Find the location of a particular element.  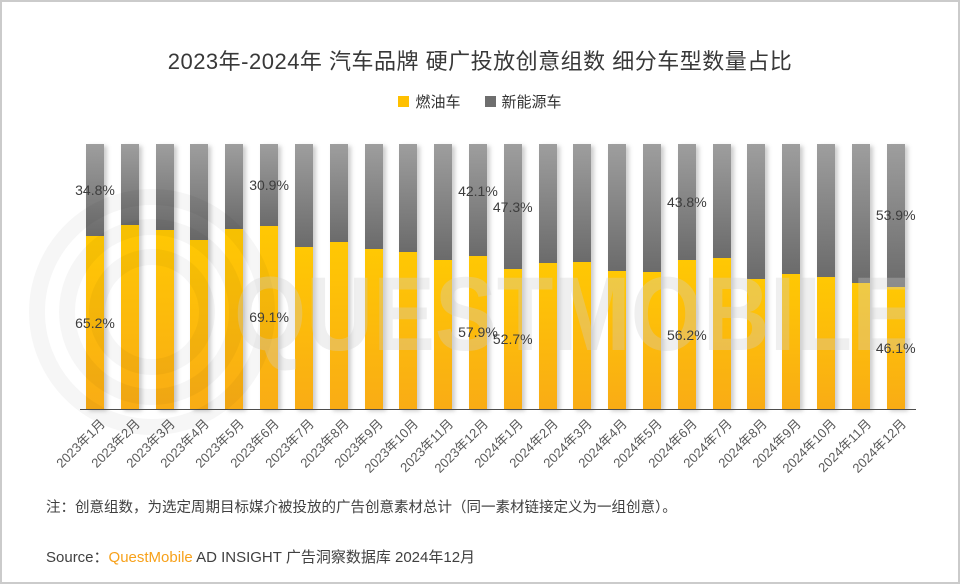

bar-2023年10月 is located at coordinates (408, 276).